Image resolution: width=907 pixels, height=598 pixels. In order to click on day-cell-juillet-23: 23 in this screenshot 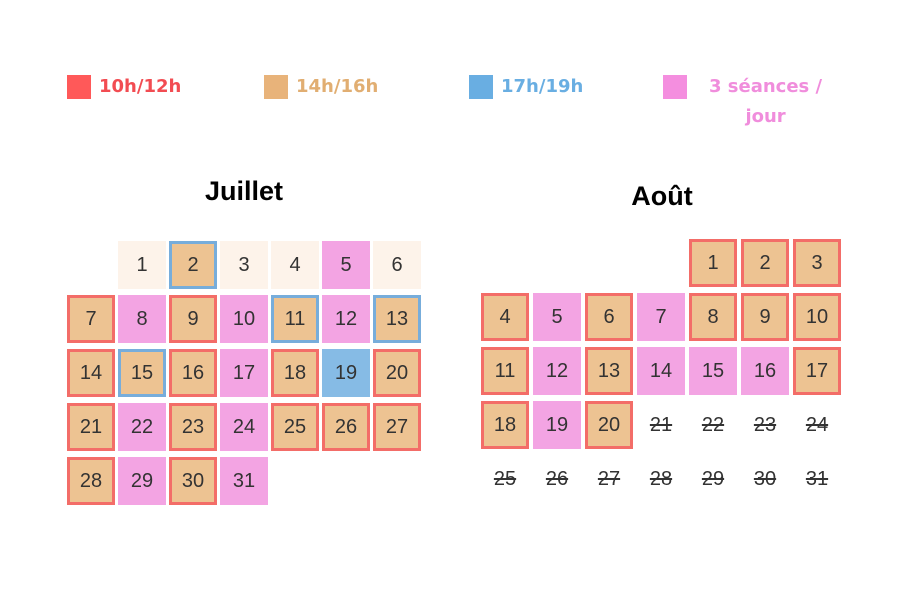, I will do `click(193, 427)`.